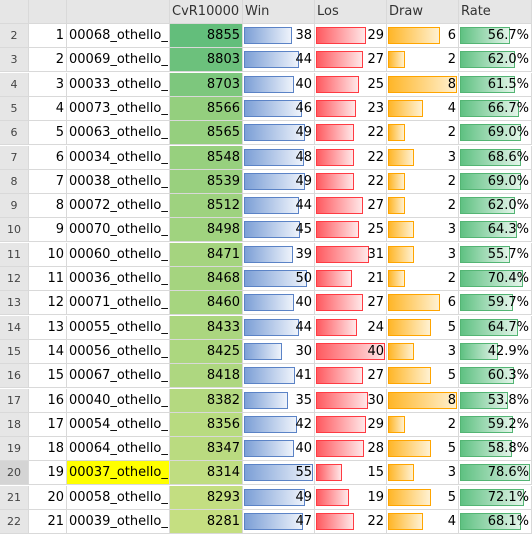 This screenshot has width=532, height=558. What do you see at coordinates (48, 133) in the screenshot?
I see `rank-cell: 5` at bounding box center [48, 133].